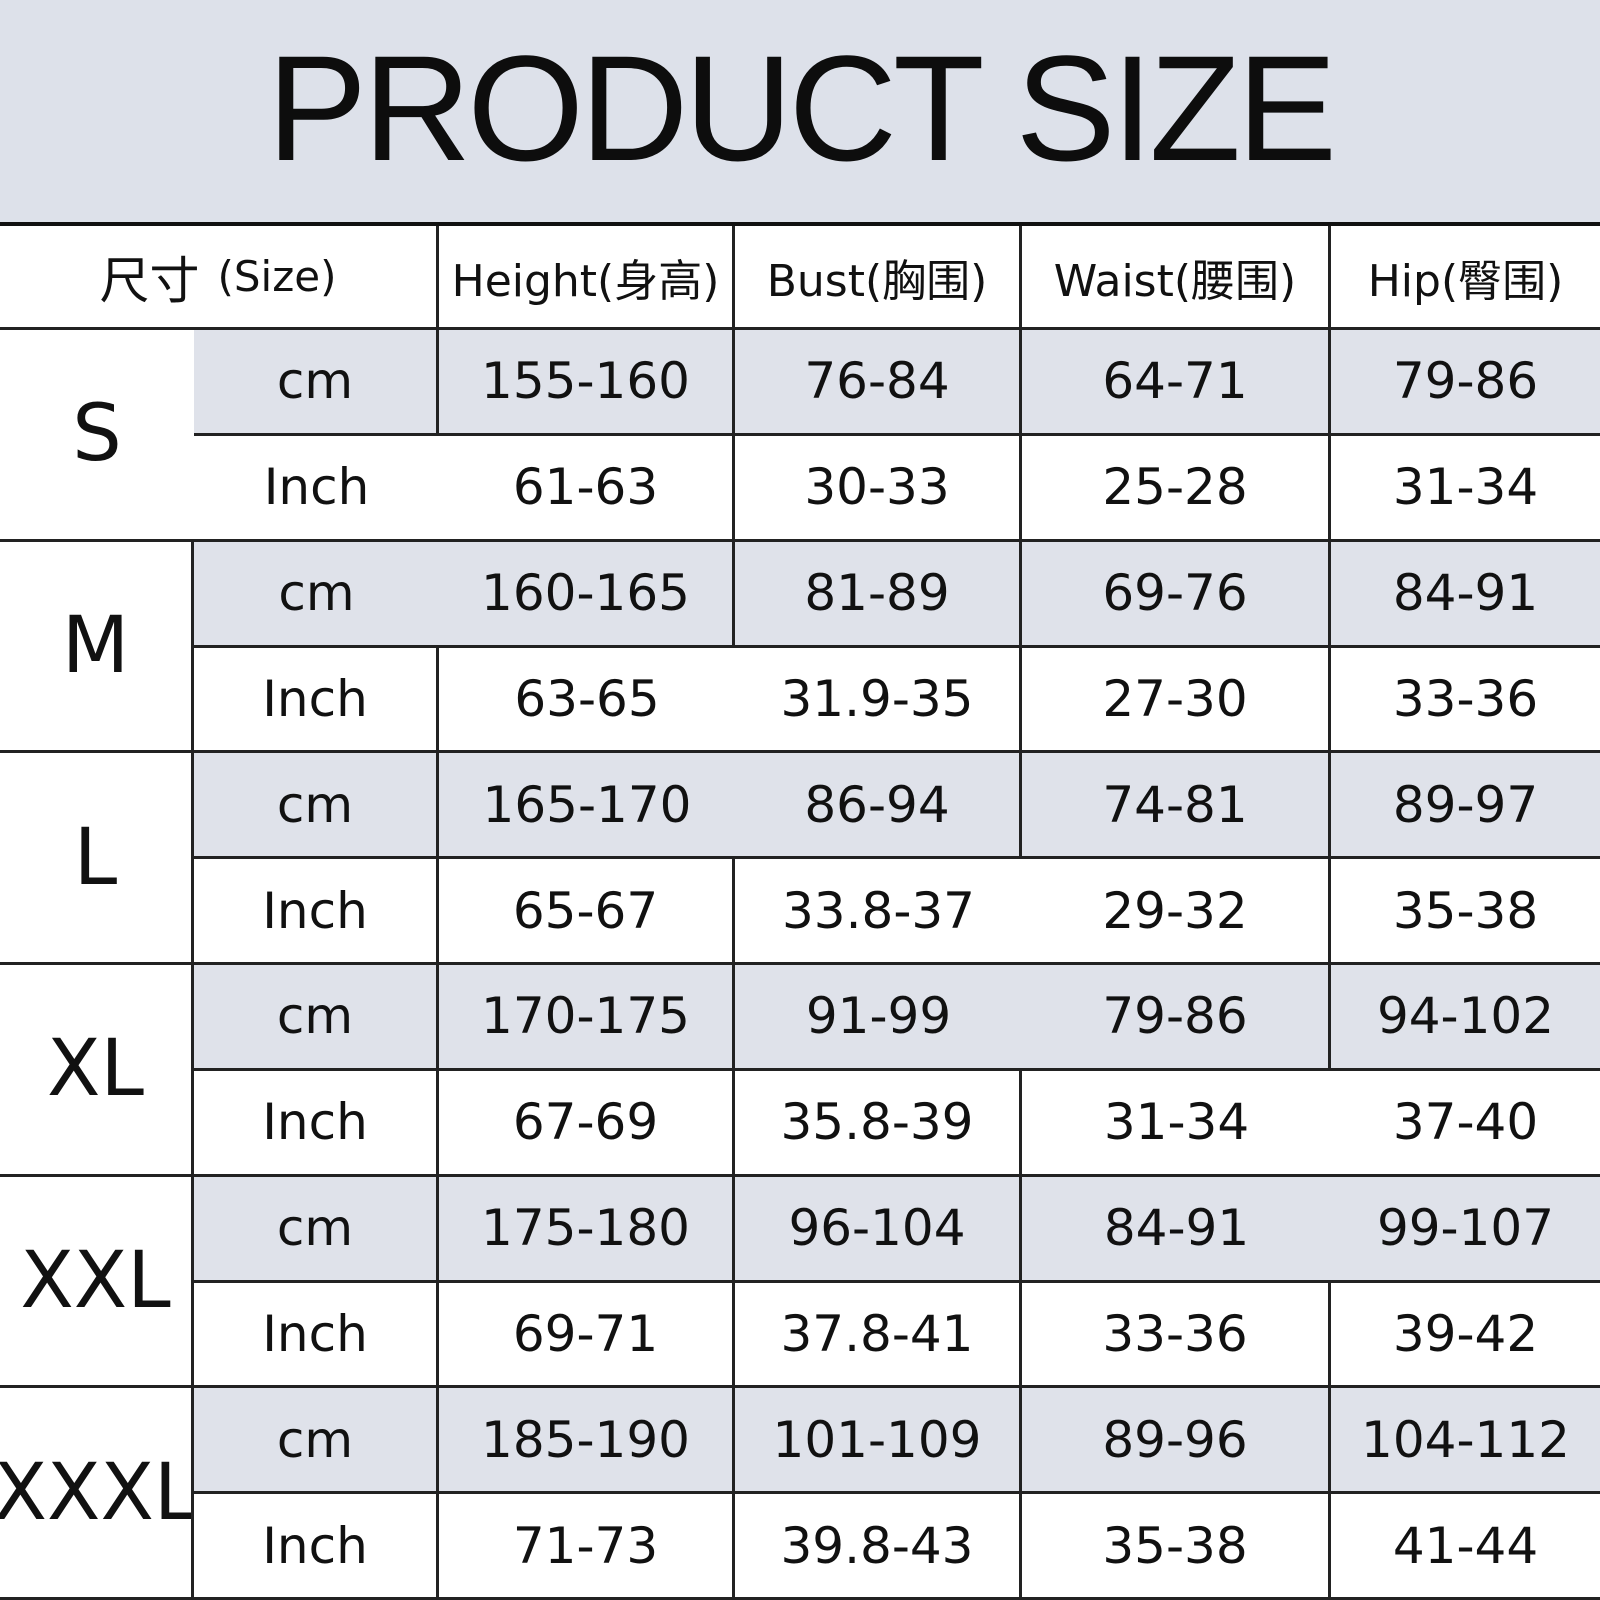 The height and width of the screenshot is (1600, 1600). What do you see at coordinates (97, 859) in the screenshot?
I see `size-label: L` at bounding box center [97, 859].